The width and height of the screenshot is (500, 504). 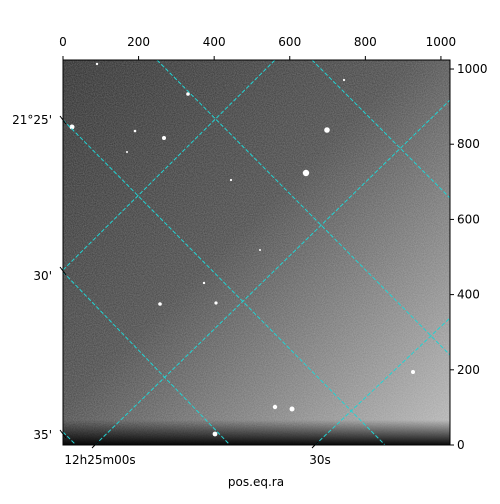 What do you see at coordinates (42, 276) in the screenshot?
I see `dec-tick-label: 30'` at bounding box center [42, 276].